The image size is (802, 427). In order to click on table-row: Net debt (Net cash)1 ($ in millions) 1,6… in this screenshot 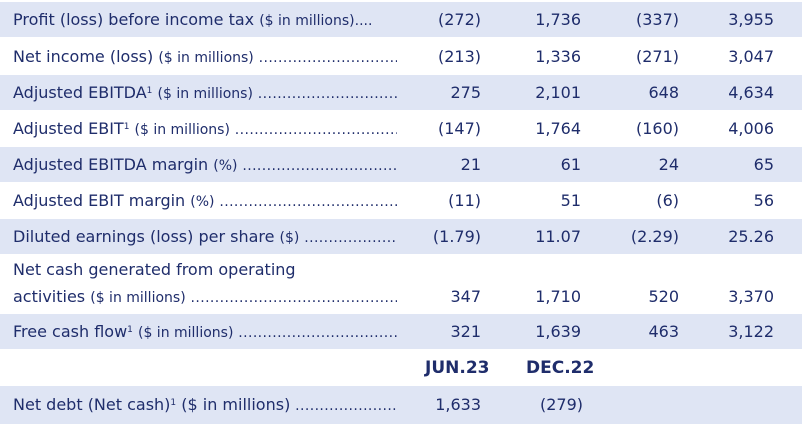, I will do `click(401, 405)`.